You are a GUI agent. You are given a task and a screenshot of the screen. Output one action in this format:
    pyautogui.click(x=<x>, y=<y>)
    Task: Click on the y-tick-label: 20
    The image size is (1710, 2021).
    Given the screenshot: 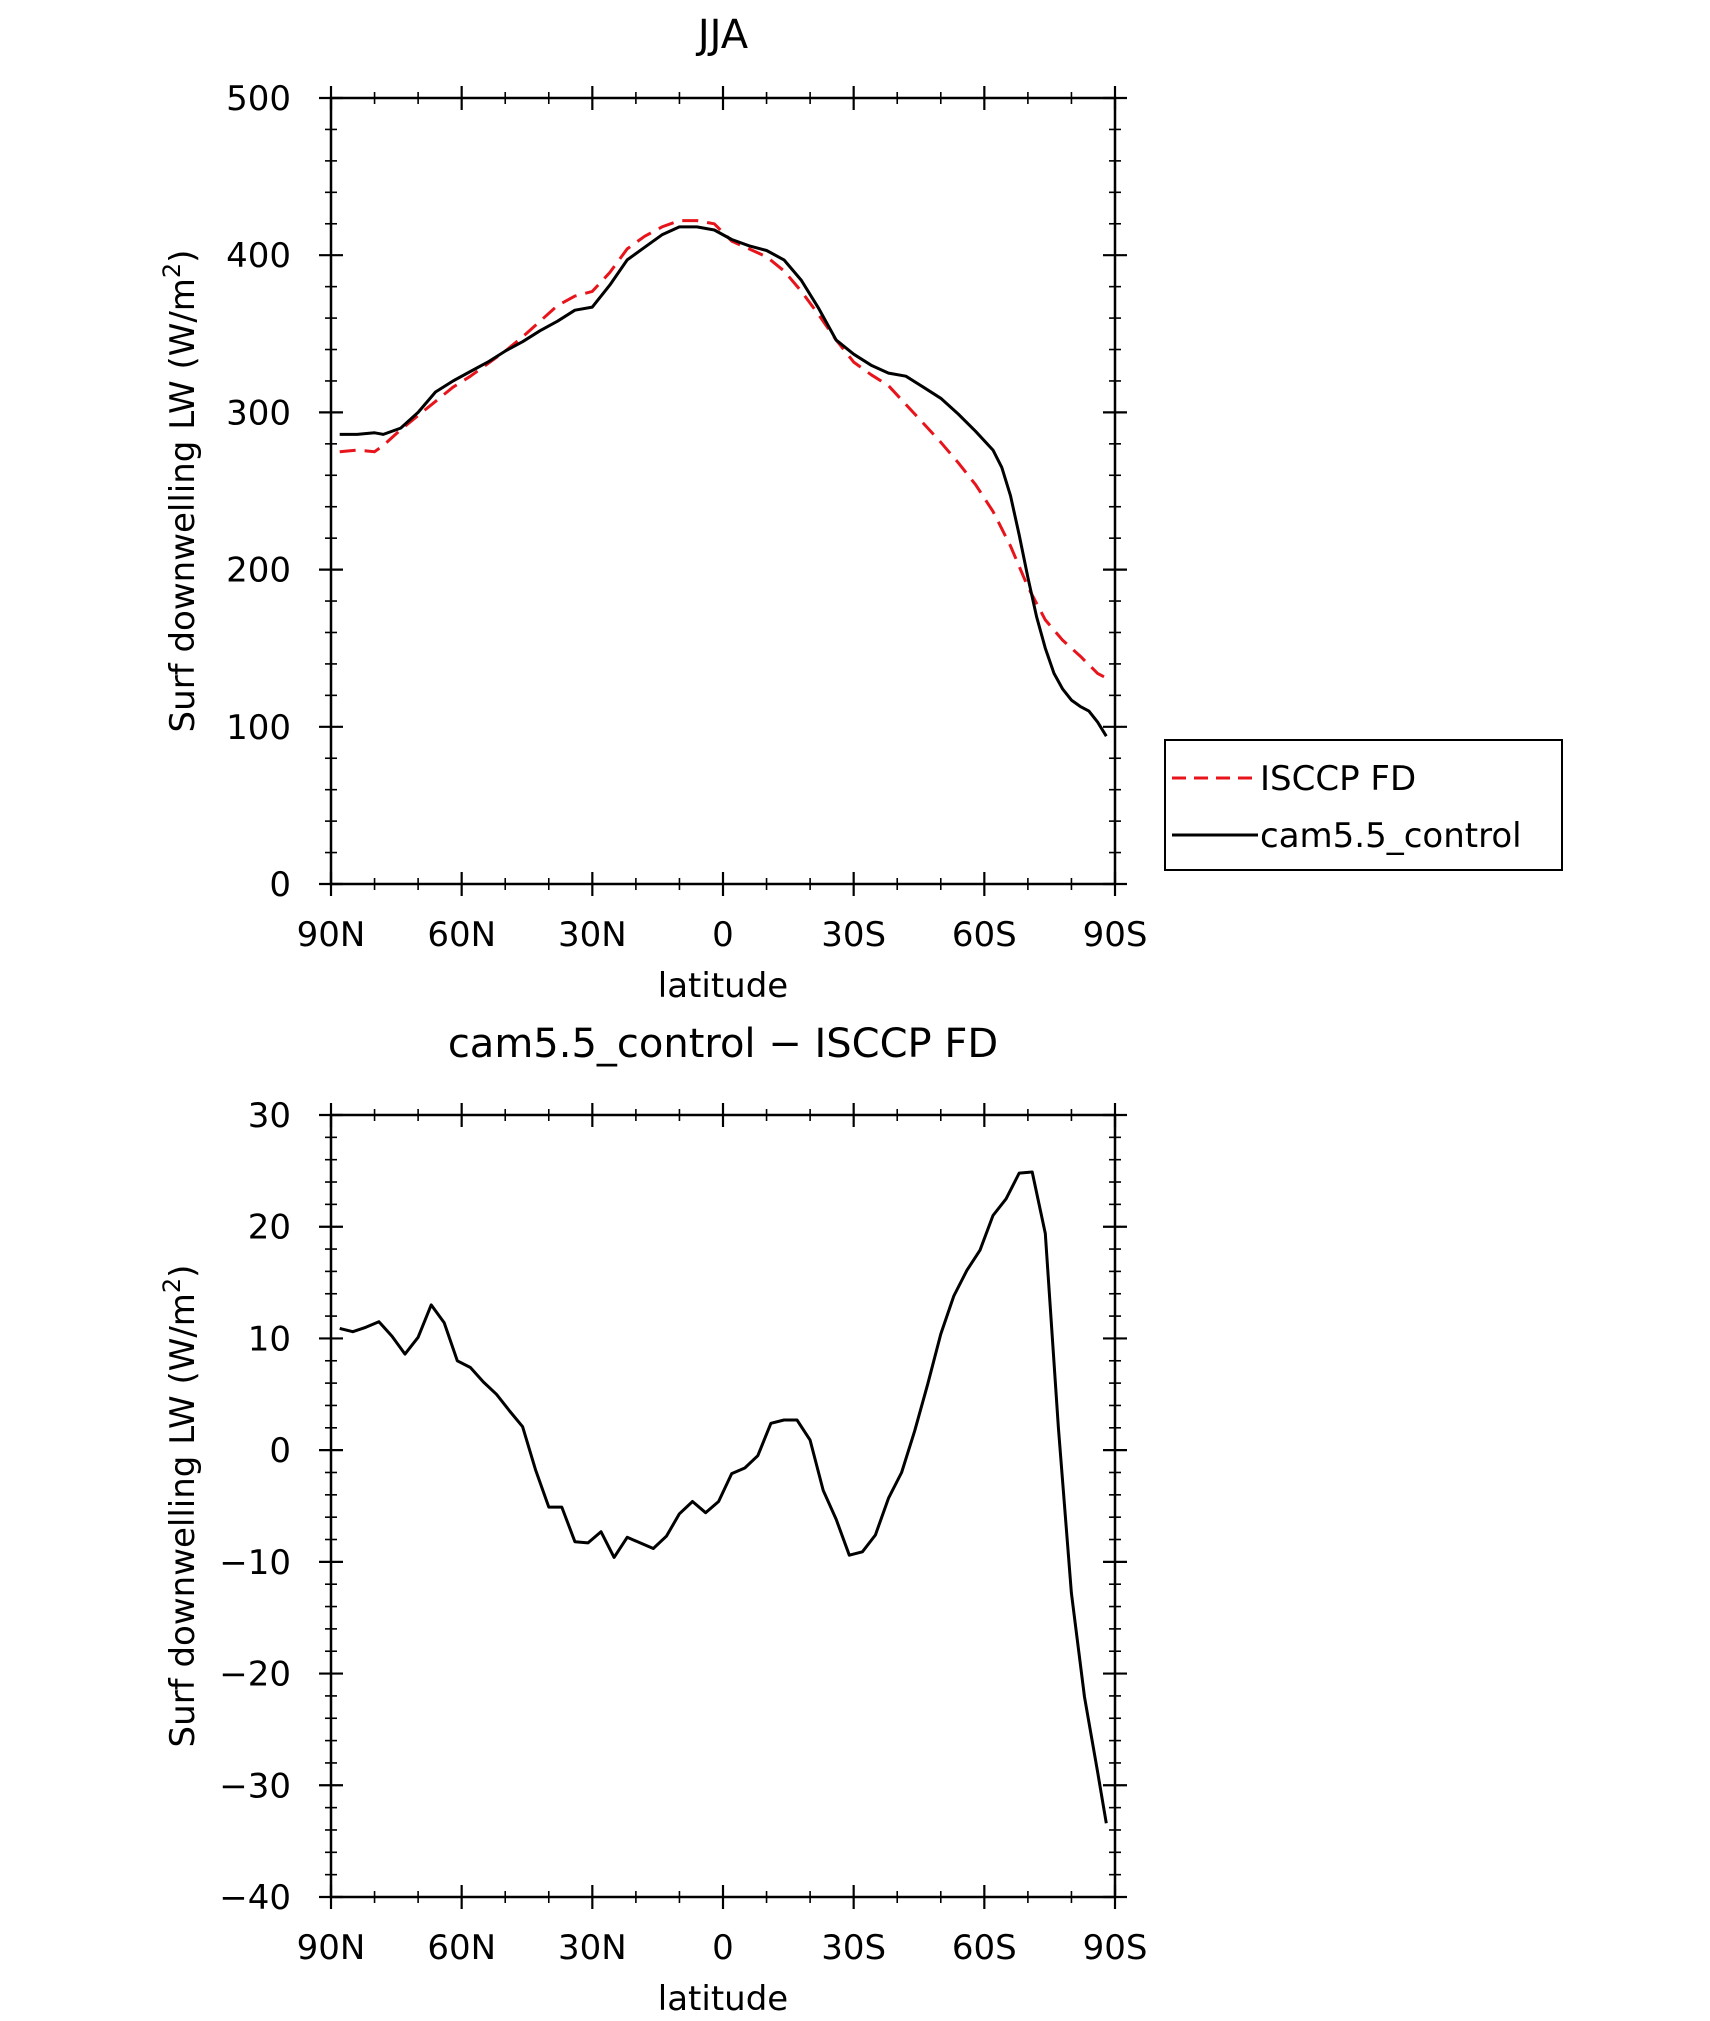 What is the action you would take?
    pyautogui.click(x=269, y=1228)
    